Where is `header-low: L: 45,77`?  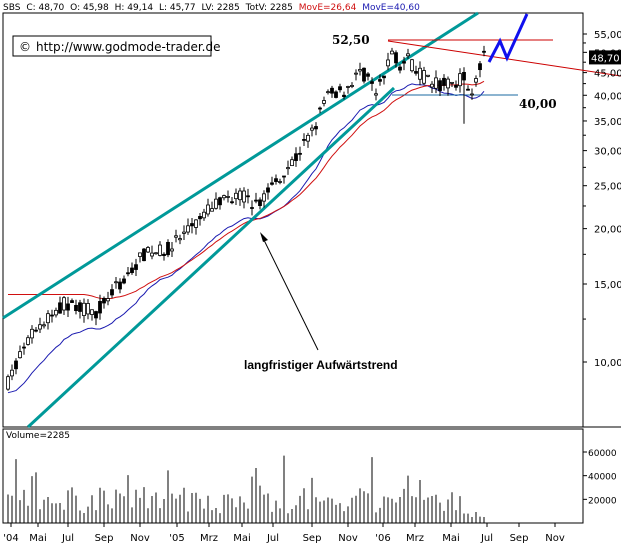 header-low: L: 45,77 is located at coordinates (177, 8).